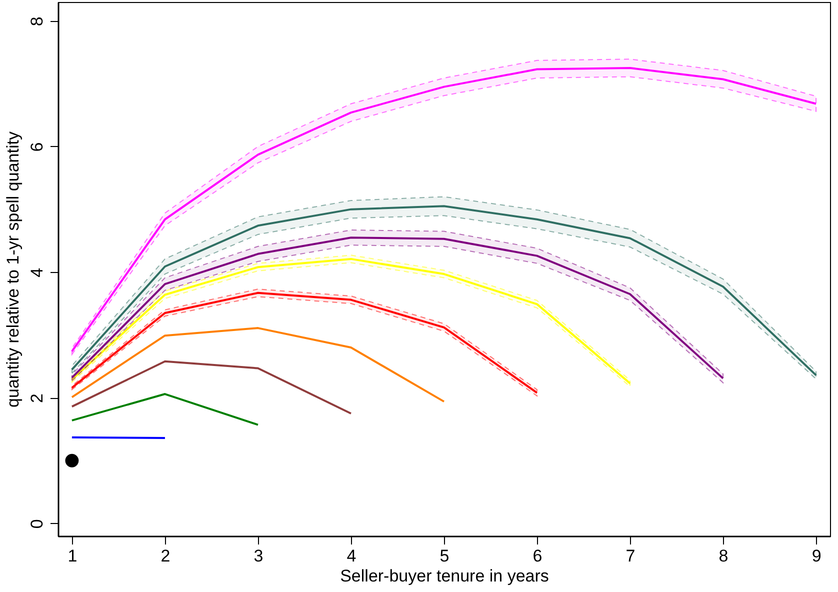  Describe the element at coordinates (631, 556) in the screenshot. I see `x-tick-label: 7` at that location.